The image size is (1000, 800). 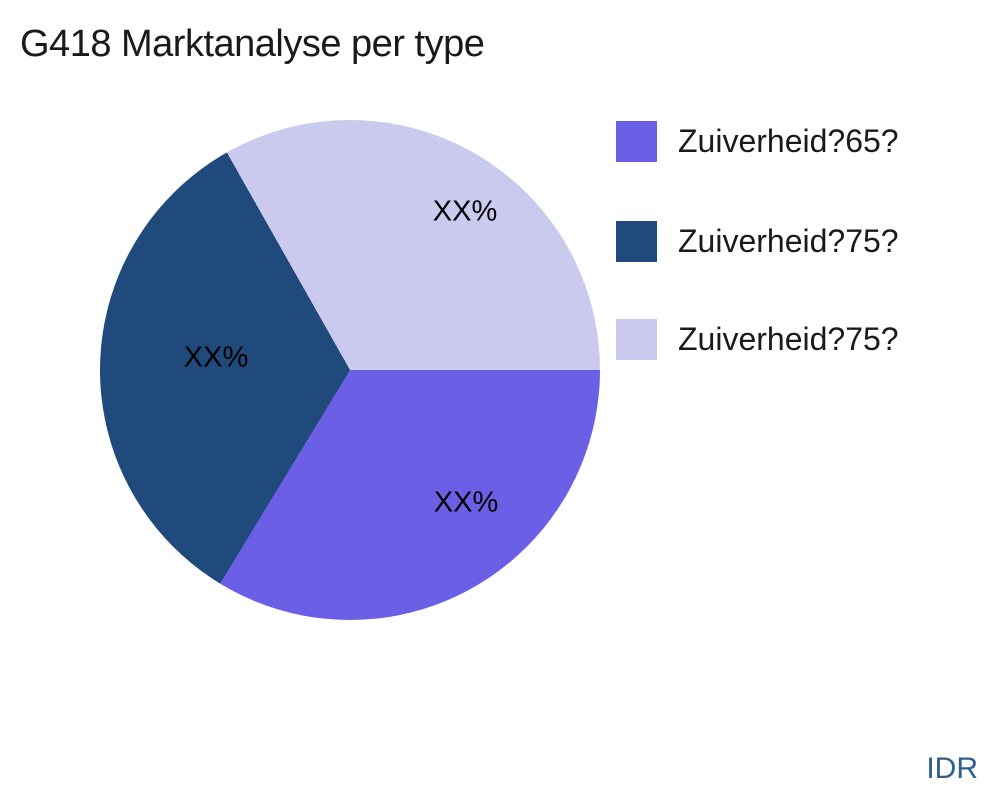 I want to click on pie-slice-label-zuiverheid-75: XX%, so click(x=216, y=357).